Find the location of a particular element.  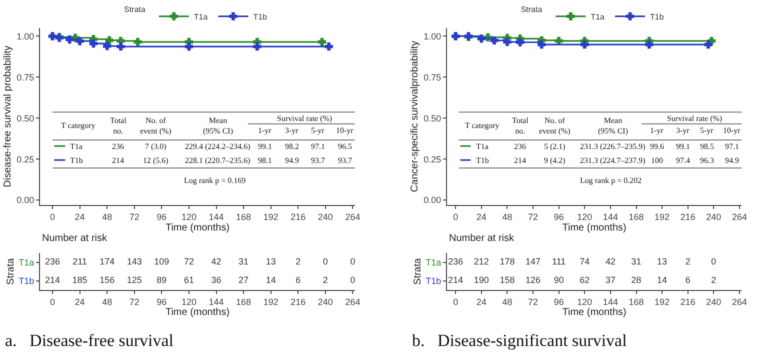

annotation: 93.7 is located at coordinates (318, 160).